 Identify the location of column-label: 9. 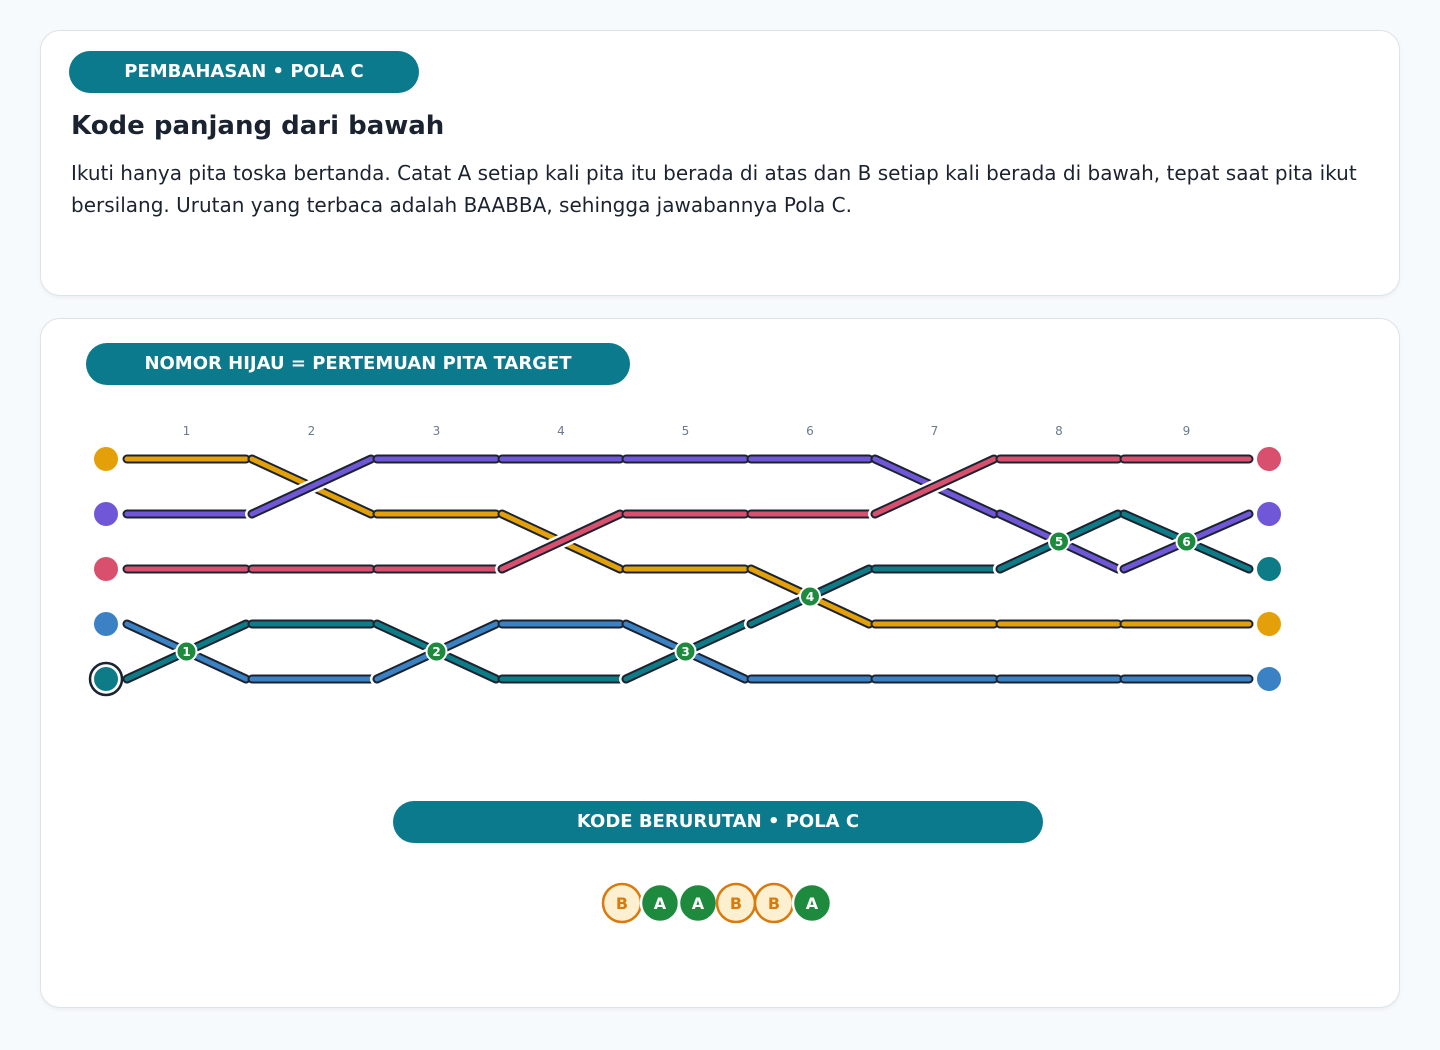
(1187, 431).